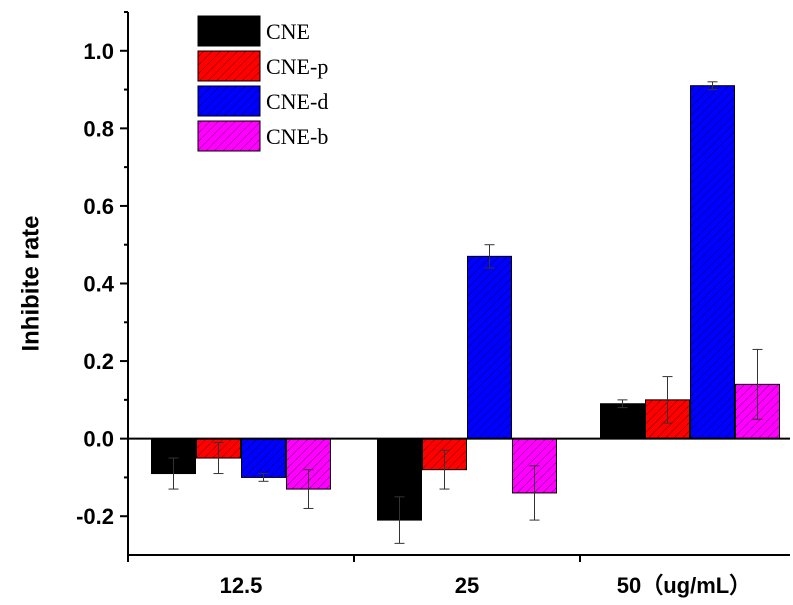 The height and width of the screenshot is (605, 793). I want to click on x-category-label: 25, so click(467, 585).